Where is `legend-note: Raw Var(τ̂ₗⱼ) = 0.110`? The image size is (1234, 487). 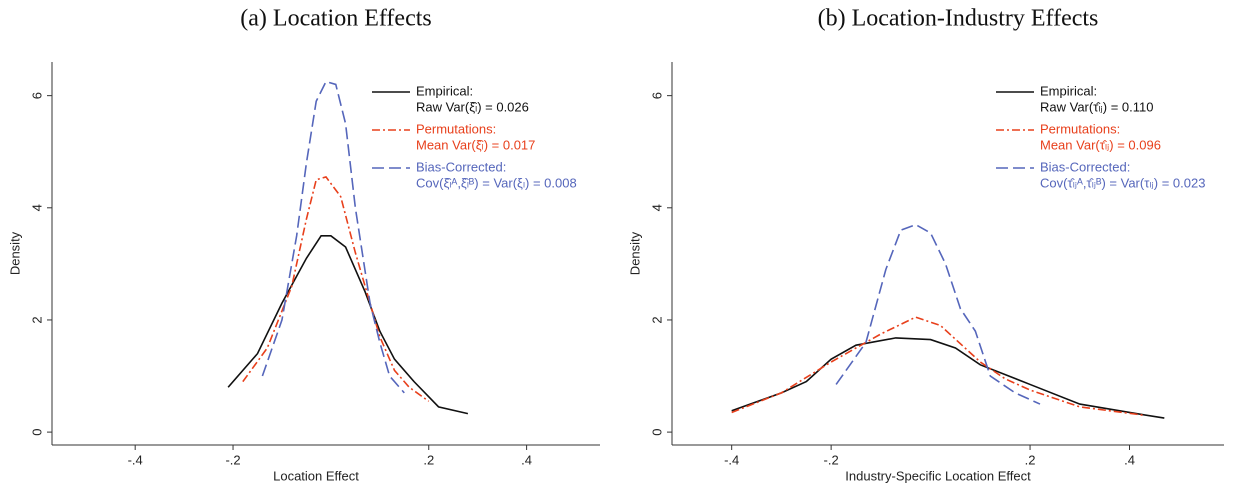 legend-note: Raw Var(τ̂ₗⱼ) = 0.110 is located at coordinates (1097, 106).